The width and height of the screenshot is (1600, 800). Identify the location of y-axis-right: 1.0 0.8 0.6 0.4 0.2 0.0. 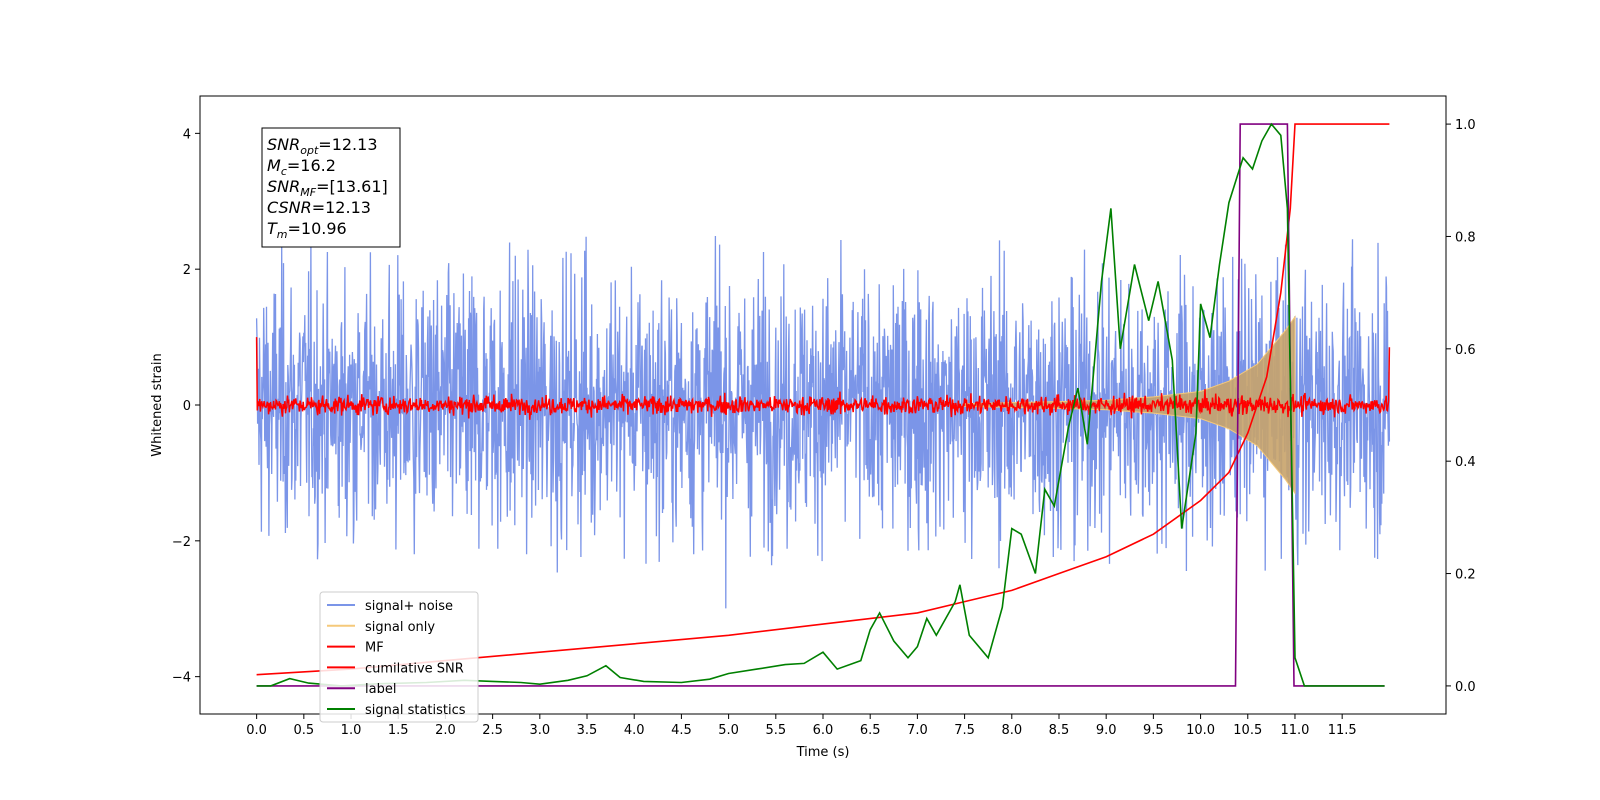
(1461, 406).